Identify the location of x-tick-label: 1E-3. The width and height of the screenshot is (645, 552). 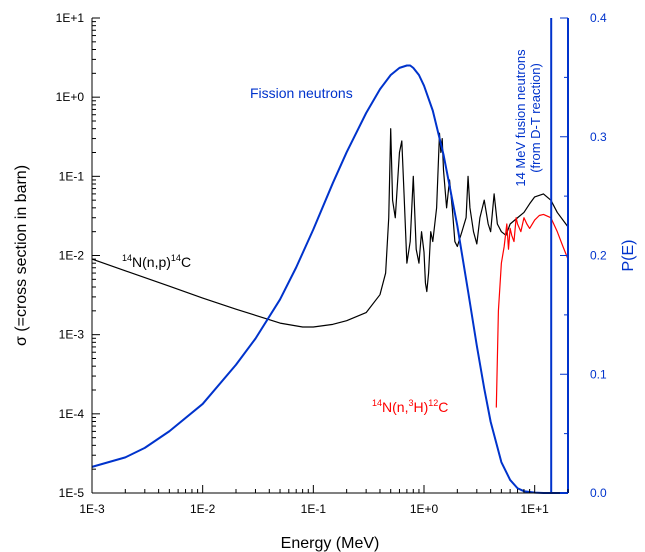
(92, 509).